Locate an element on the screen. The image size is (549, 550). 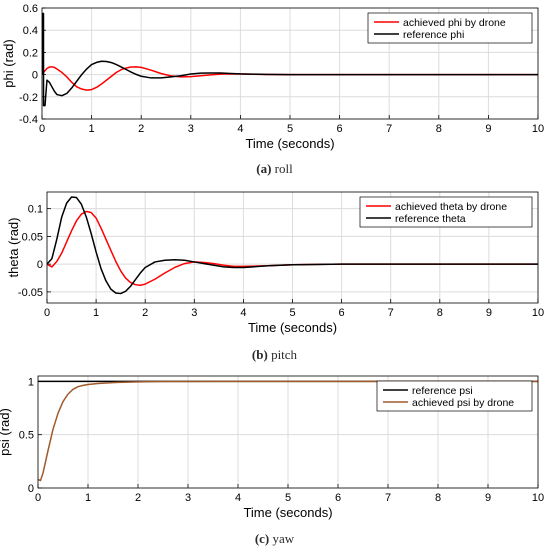
caption-pitch: (b) pitch is located at coordinates (274, 355).